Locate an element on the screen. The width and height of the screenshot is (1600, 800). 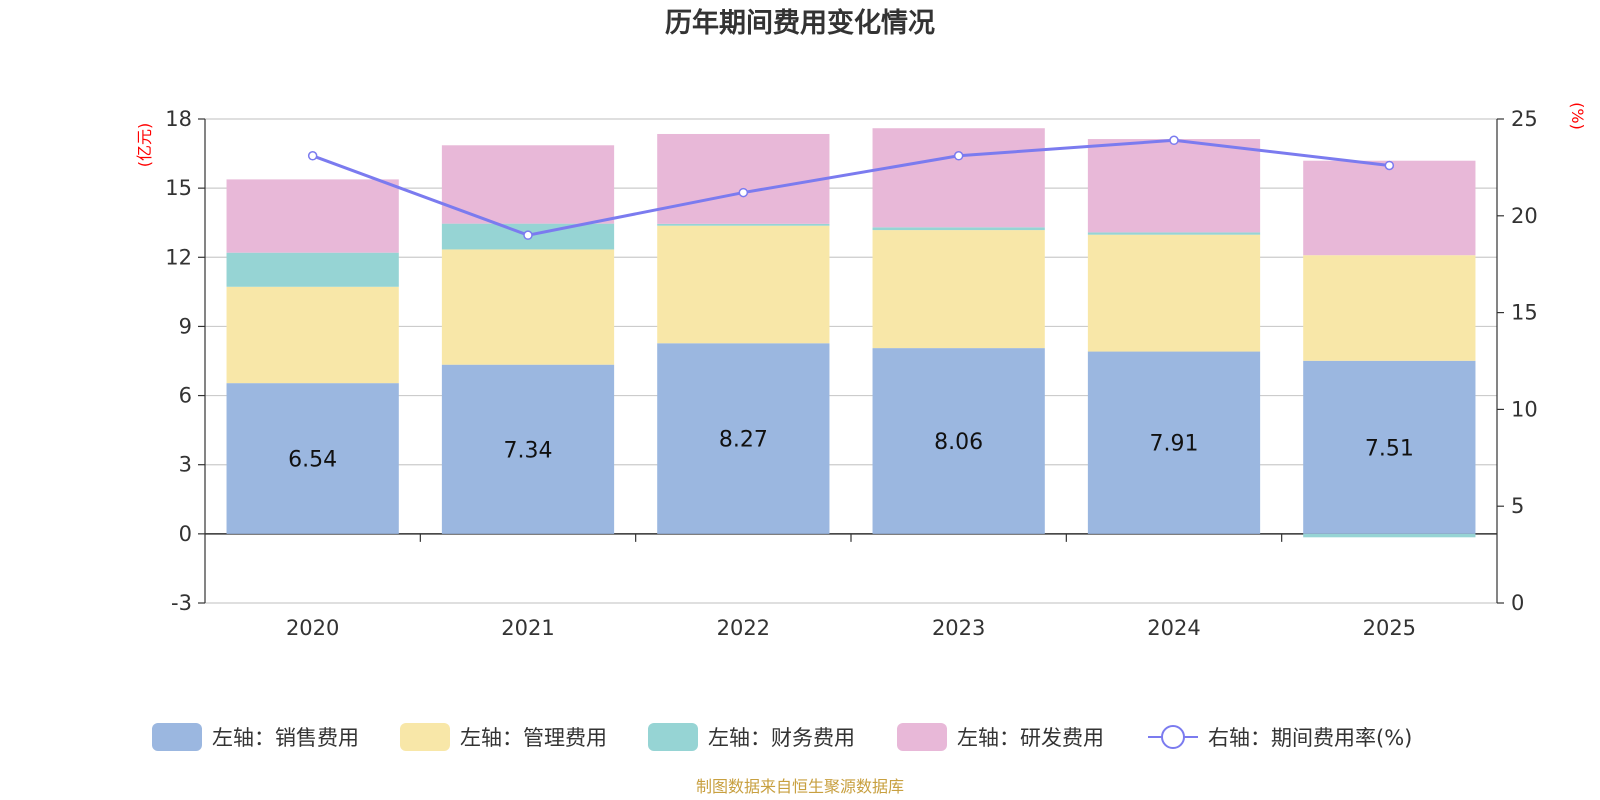
left-tick-label: -3 is located at coordinates (181, 603).